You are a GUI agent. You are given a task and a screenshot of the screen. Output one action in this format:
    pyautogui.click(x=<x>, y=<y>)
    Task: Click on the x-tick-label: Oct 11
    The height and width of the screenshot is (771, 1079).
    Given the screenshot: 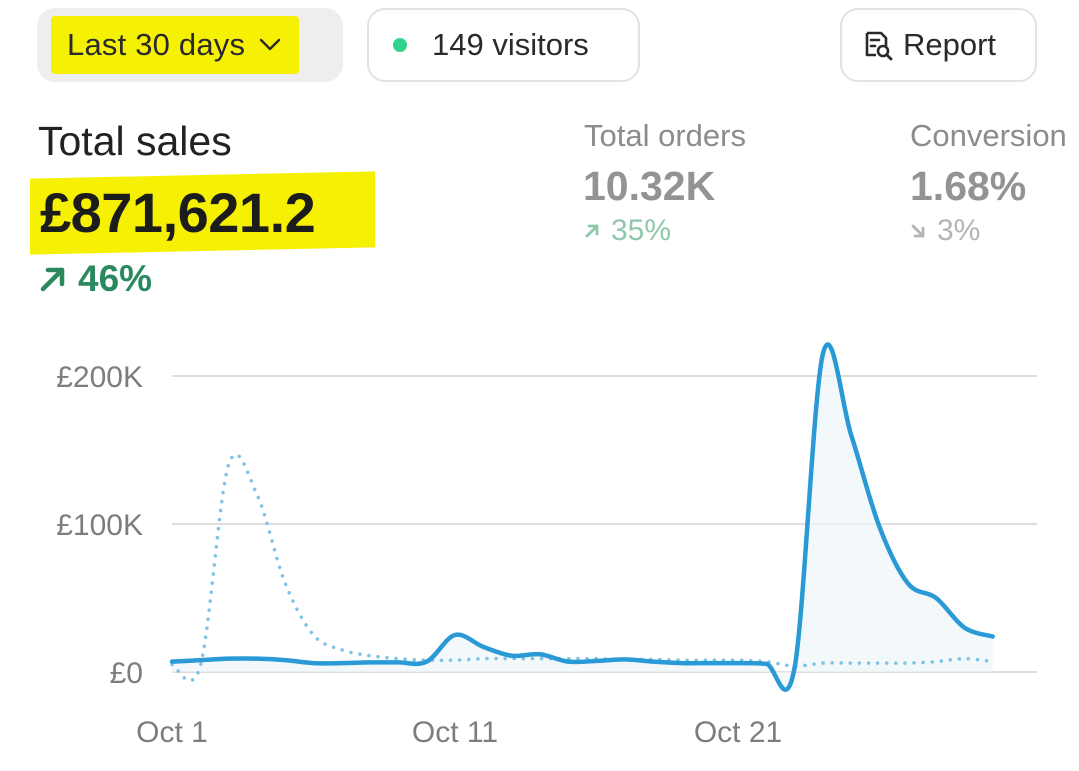 What is the action you would take?
    pyautogui.click(x=455, y=732)
    